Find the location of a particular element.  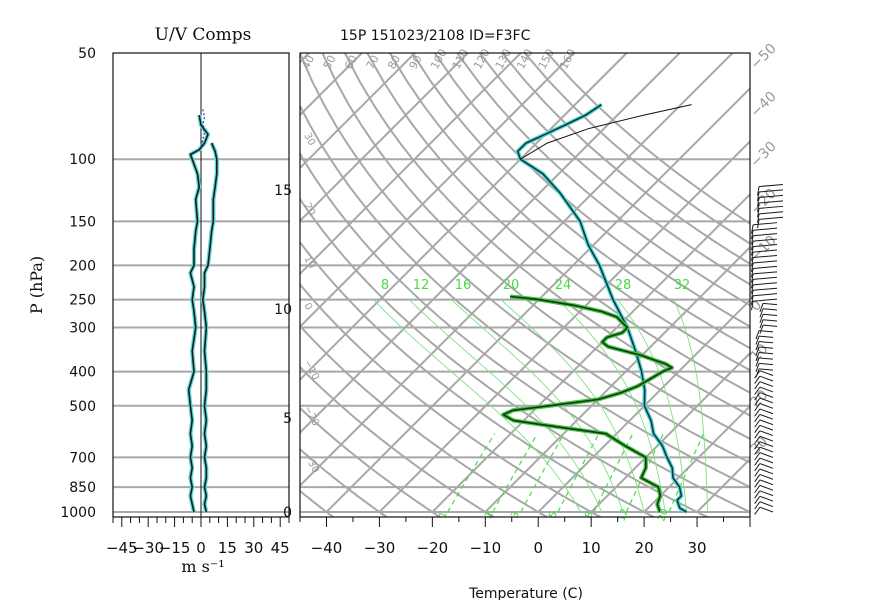

mixing-ratio-bottom-label: 20 is located at coordinates (663, 515).